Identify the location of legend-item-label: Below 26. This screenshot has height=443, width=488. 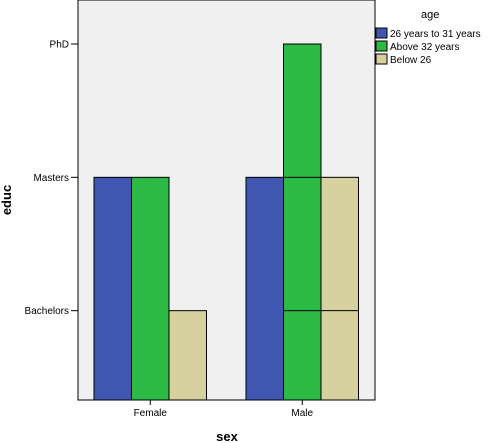
(411, 60).